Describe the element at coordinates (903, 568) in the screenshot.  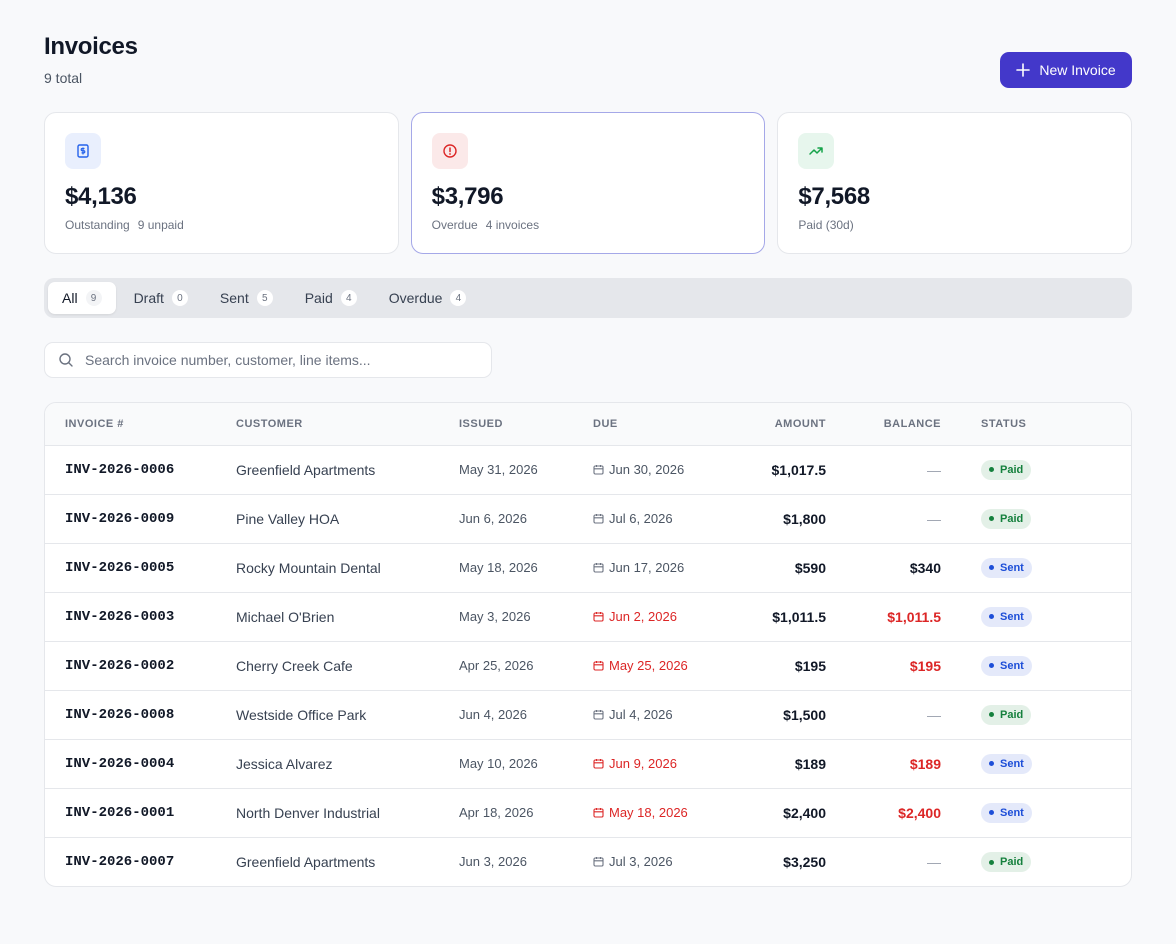
I see `balance: $340` at that location.